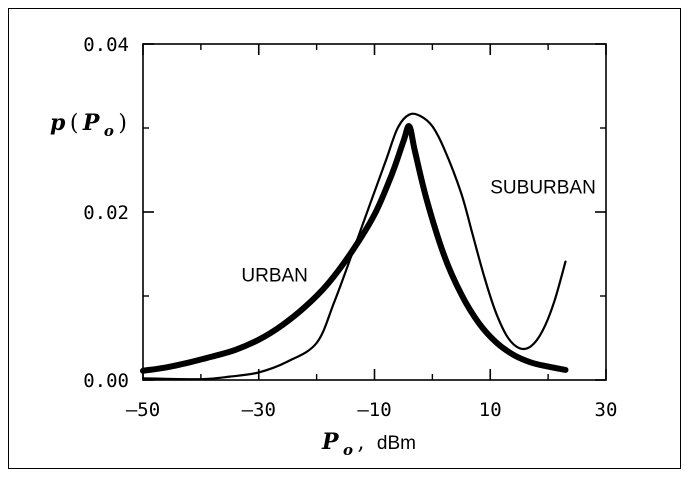 The image size is (691, 477). Describe the element at coordinates (122, 123) in the screenshot. I see `y-axis-label-close: )` at that location.